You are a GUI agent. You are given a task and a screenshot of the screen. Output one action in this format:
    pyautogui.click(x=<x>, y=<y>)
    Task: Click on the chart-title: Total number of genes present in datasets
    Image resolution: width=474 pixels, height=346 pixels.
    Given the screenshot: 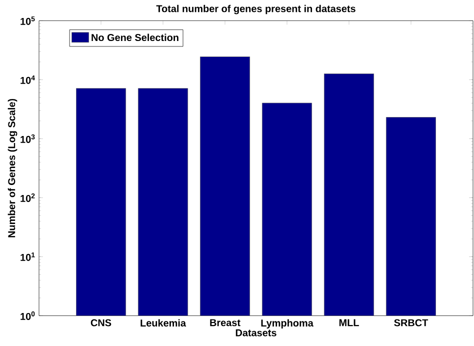 What is the action you would take?
    pyautogui.click(x=256, y=9)
    